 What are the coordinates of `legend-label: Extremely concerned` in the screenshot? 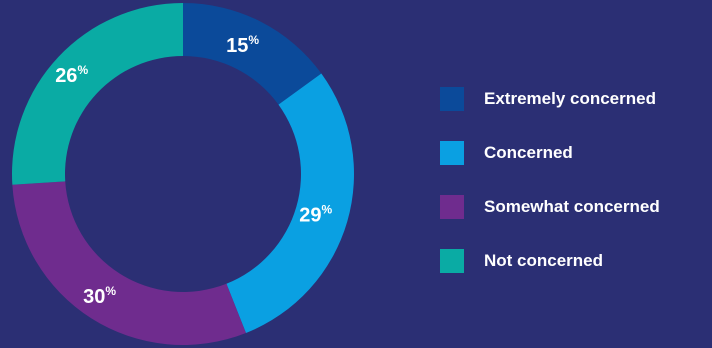 It's located at (570, 98).